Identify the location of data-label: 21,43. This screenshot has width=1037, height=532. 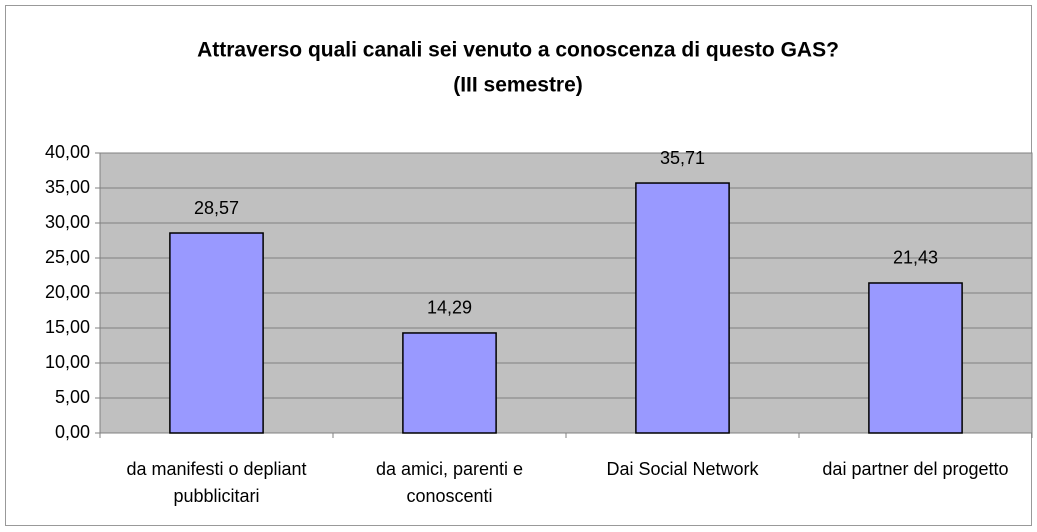
(915, 258).